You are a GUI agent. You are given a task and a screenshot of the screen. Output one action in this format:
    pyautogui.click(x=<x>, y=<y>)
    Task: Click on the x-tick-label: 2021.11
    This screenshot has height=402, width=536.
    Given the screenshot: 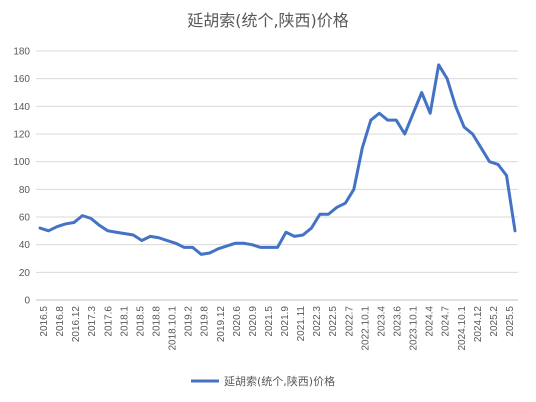 What is the action you would take?
    pyautogui.click(x=301, y=324)
    